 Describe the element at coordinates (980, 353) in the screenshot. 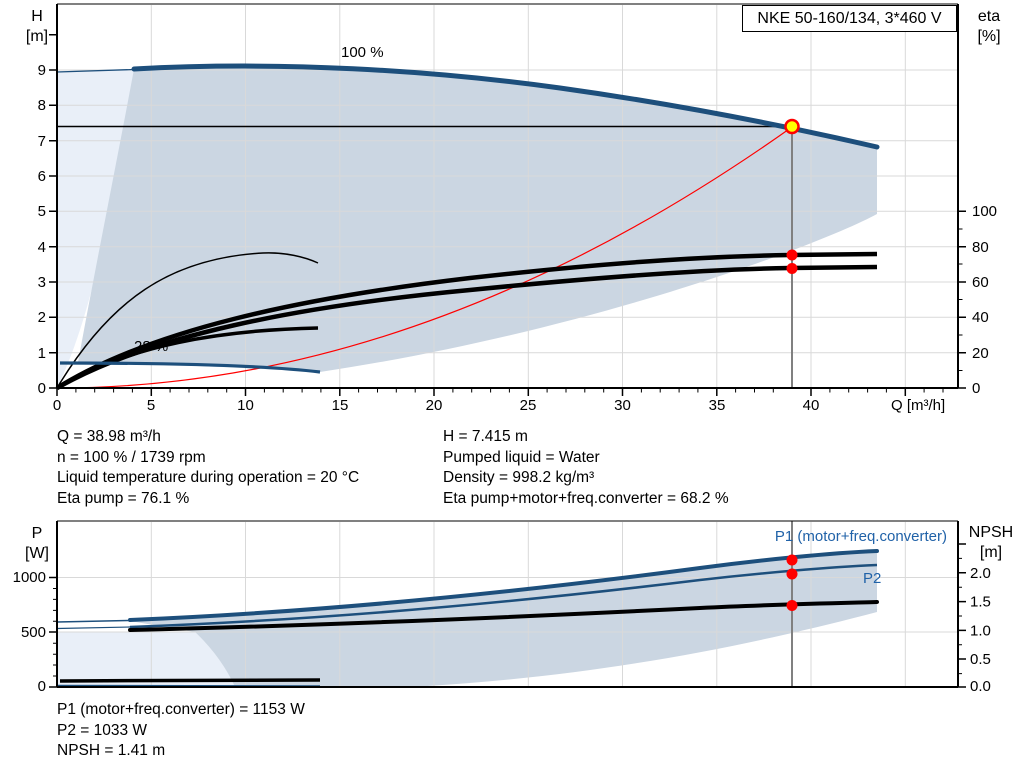

I see `eta-tick-20: 20` at that location.